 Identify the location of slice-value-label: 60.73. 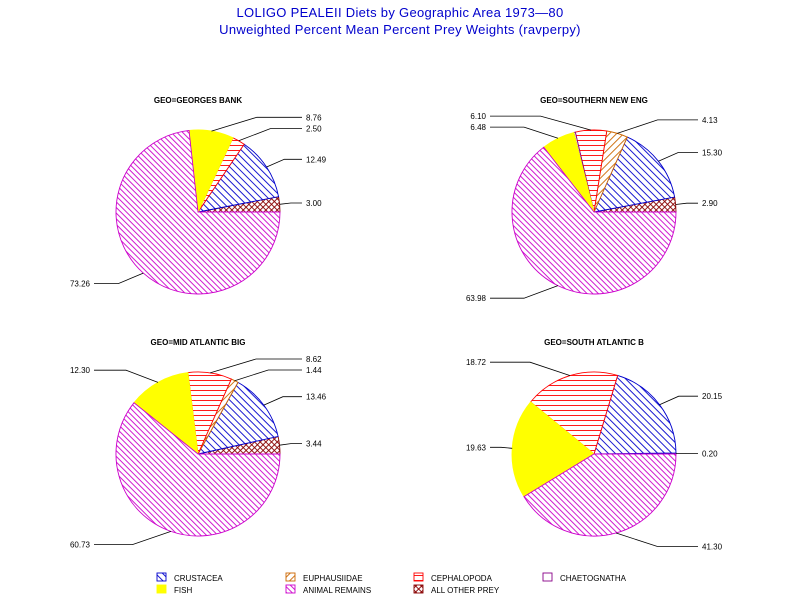
(80, 545).